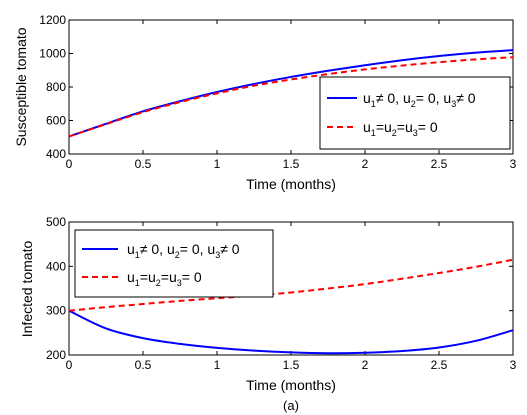 Image resolution: width=527 pixels, height=415 pixels. What do you see at coordinates (513, 365) in the screenshot?
I see `infected-x-tick-label: 3` at bounding box center [513, 365].